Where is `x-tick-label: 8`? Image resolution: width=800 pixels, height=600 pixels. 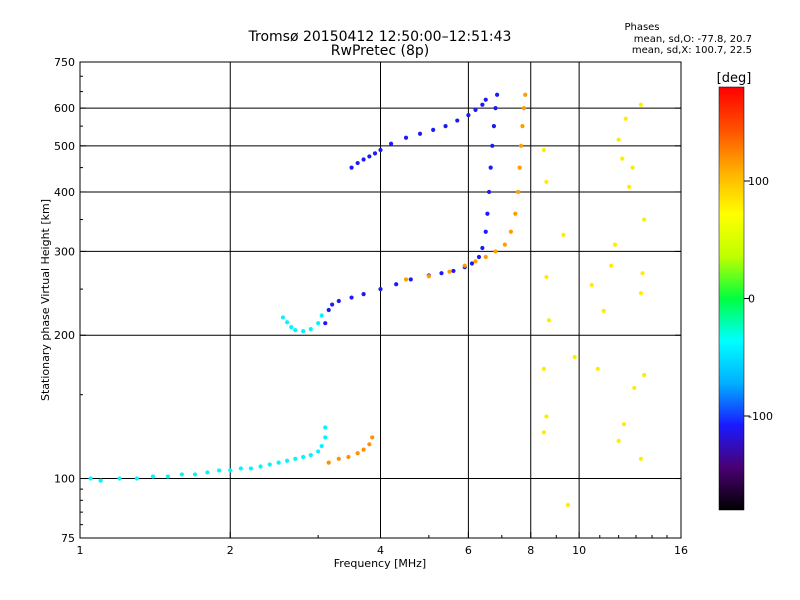 x-tick-label: 8 is located at coordinates (530, 550).